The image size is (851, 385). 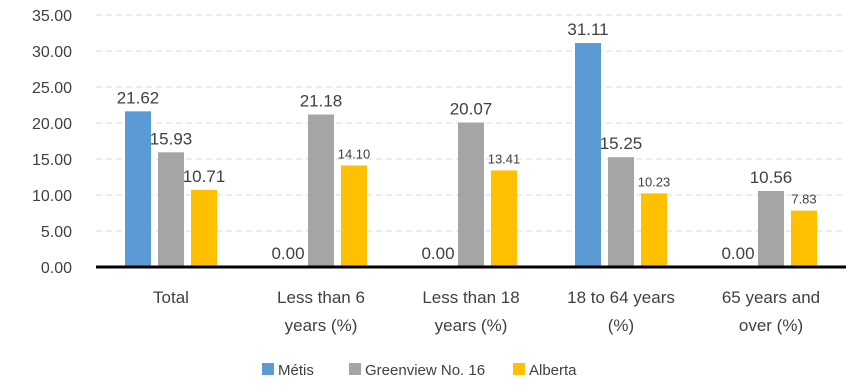 What do you see at coordinates (504, 158) in the screenshot?
I see `data-label: 13.41` at bounding box center [504, 158].